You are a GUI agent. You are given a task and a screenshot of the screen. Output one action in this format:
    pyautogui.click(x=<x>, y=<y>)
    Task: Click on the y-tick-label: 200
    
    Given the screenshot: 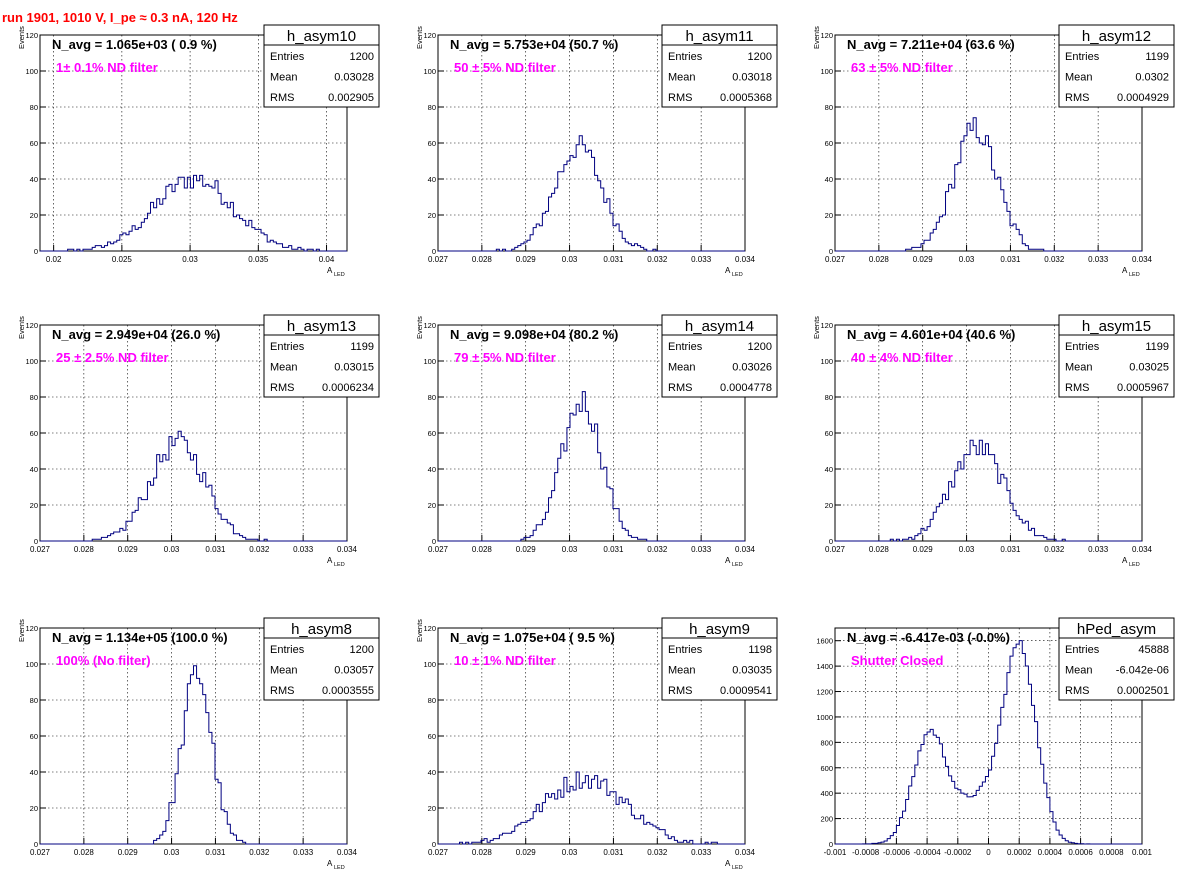 What is the action you would take?
    pyautogui.click(x=826, y=819)
    